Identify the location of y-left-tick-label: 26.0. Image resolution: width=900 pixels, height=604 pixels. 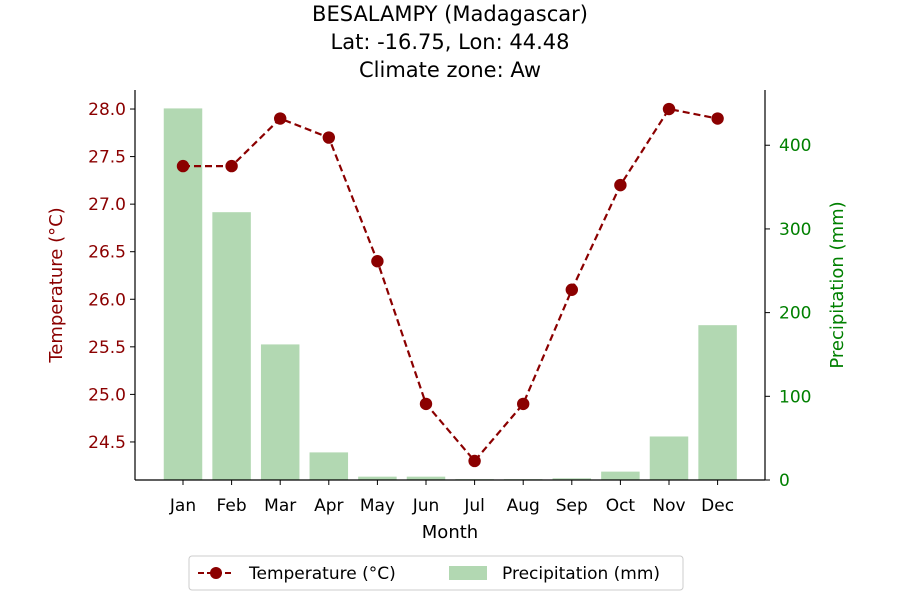
(107, 300).